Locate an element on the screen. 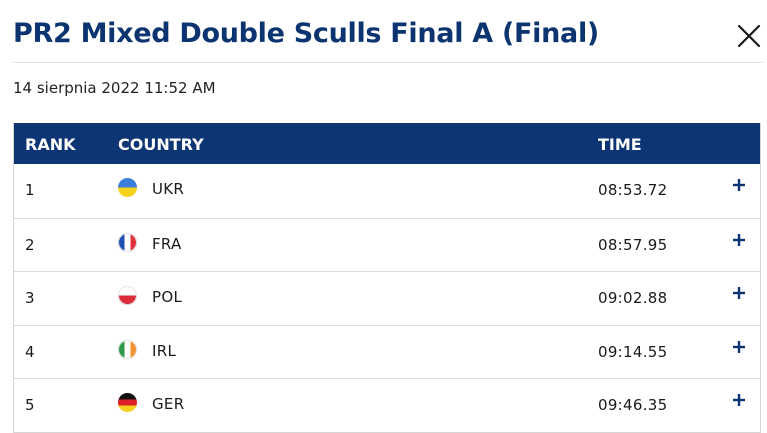 Image resolution: width=767 pixels, height=433 pixels. header-country: COUNTRY is located at coordinates (161, 144).